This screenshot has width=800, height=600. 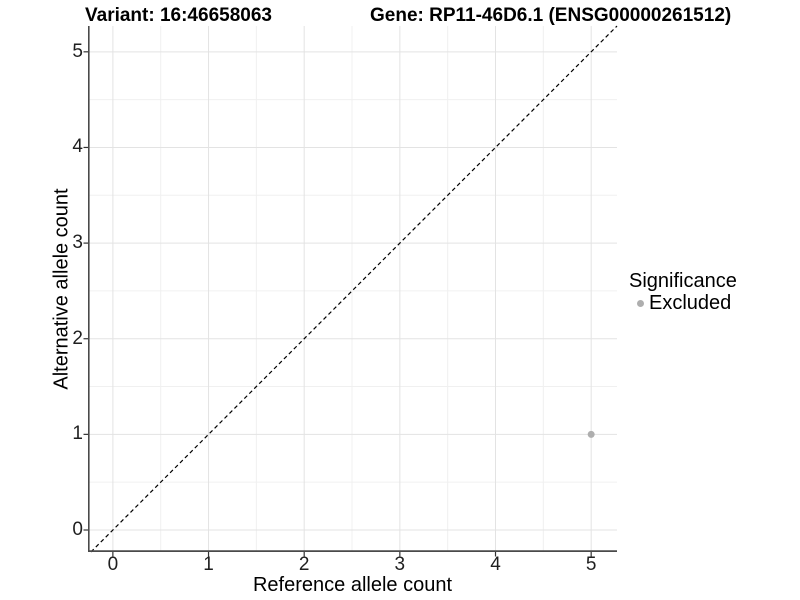 I want to click on x-tick-label: 0, so click(x=113, y=564).